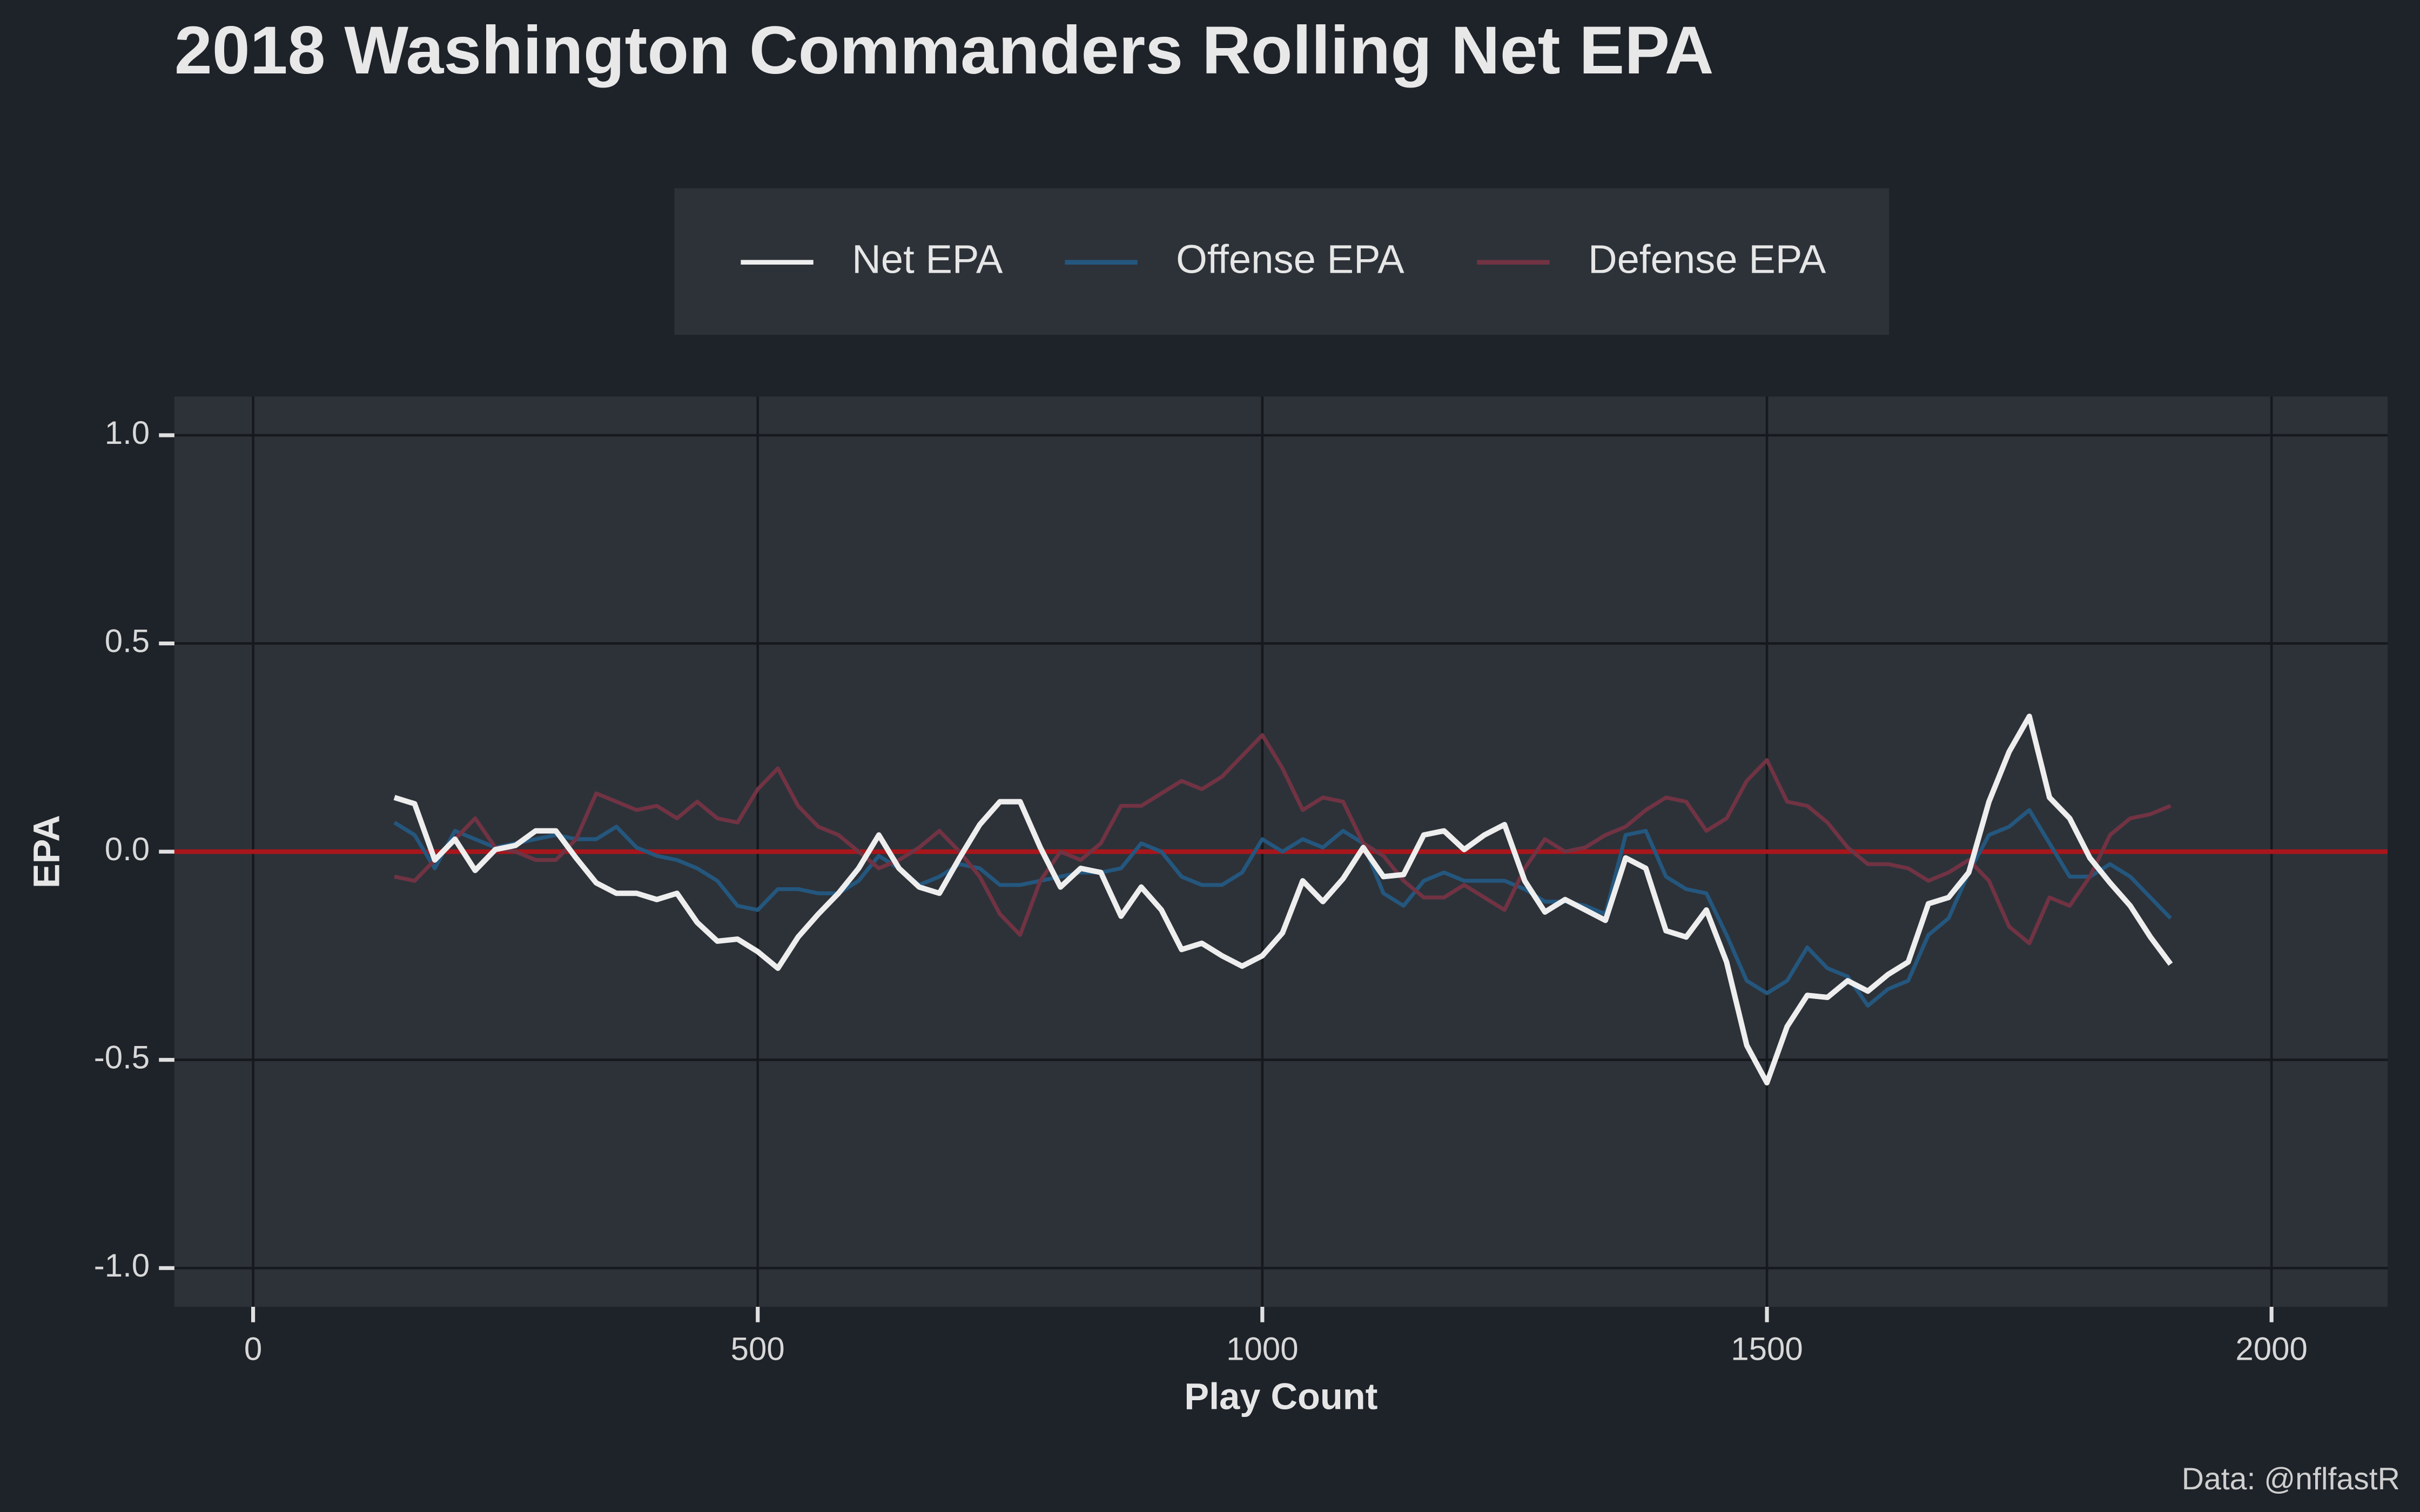  Describe the element at coordinates (758, 1349) in the screenshot. I see `x-tick-label: 500` at that location.